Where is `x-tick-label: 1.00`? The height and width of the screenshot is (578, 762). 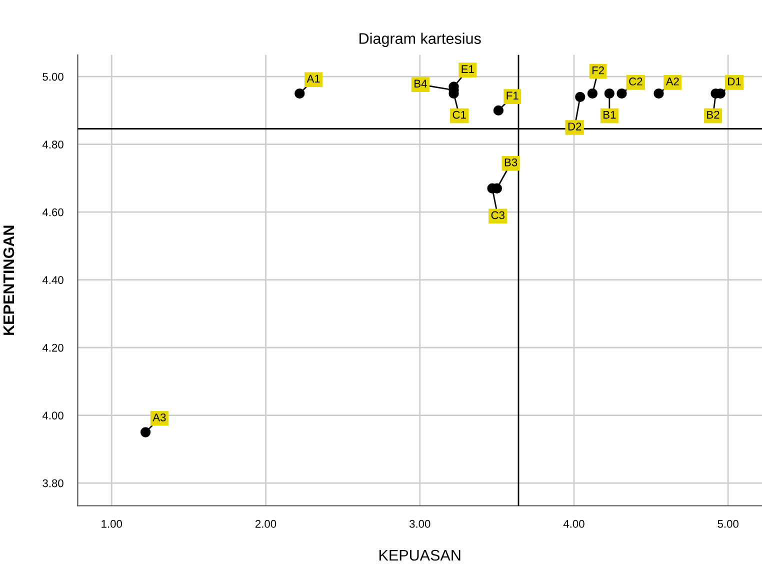 x-tick-label: 1.00 is located at coordinates (112, 524).